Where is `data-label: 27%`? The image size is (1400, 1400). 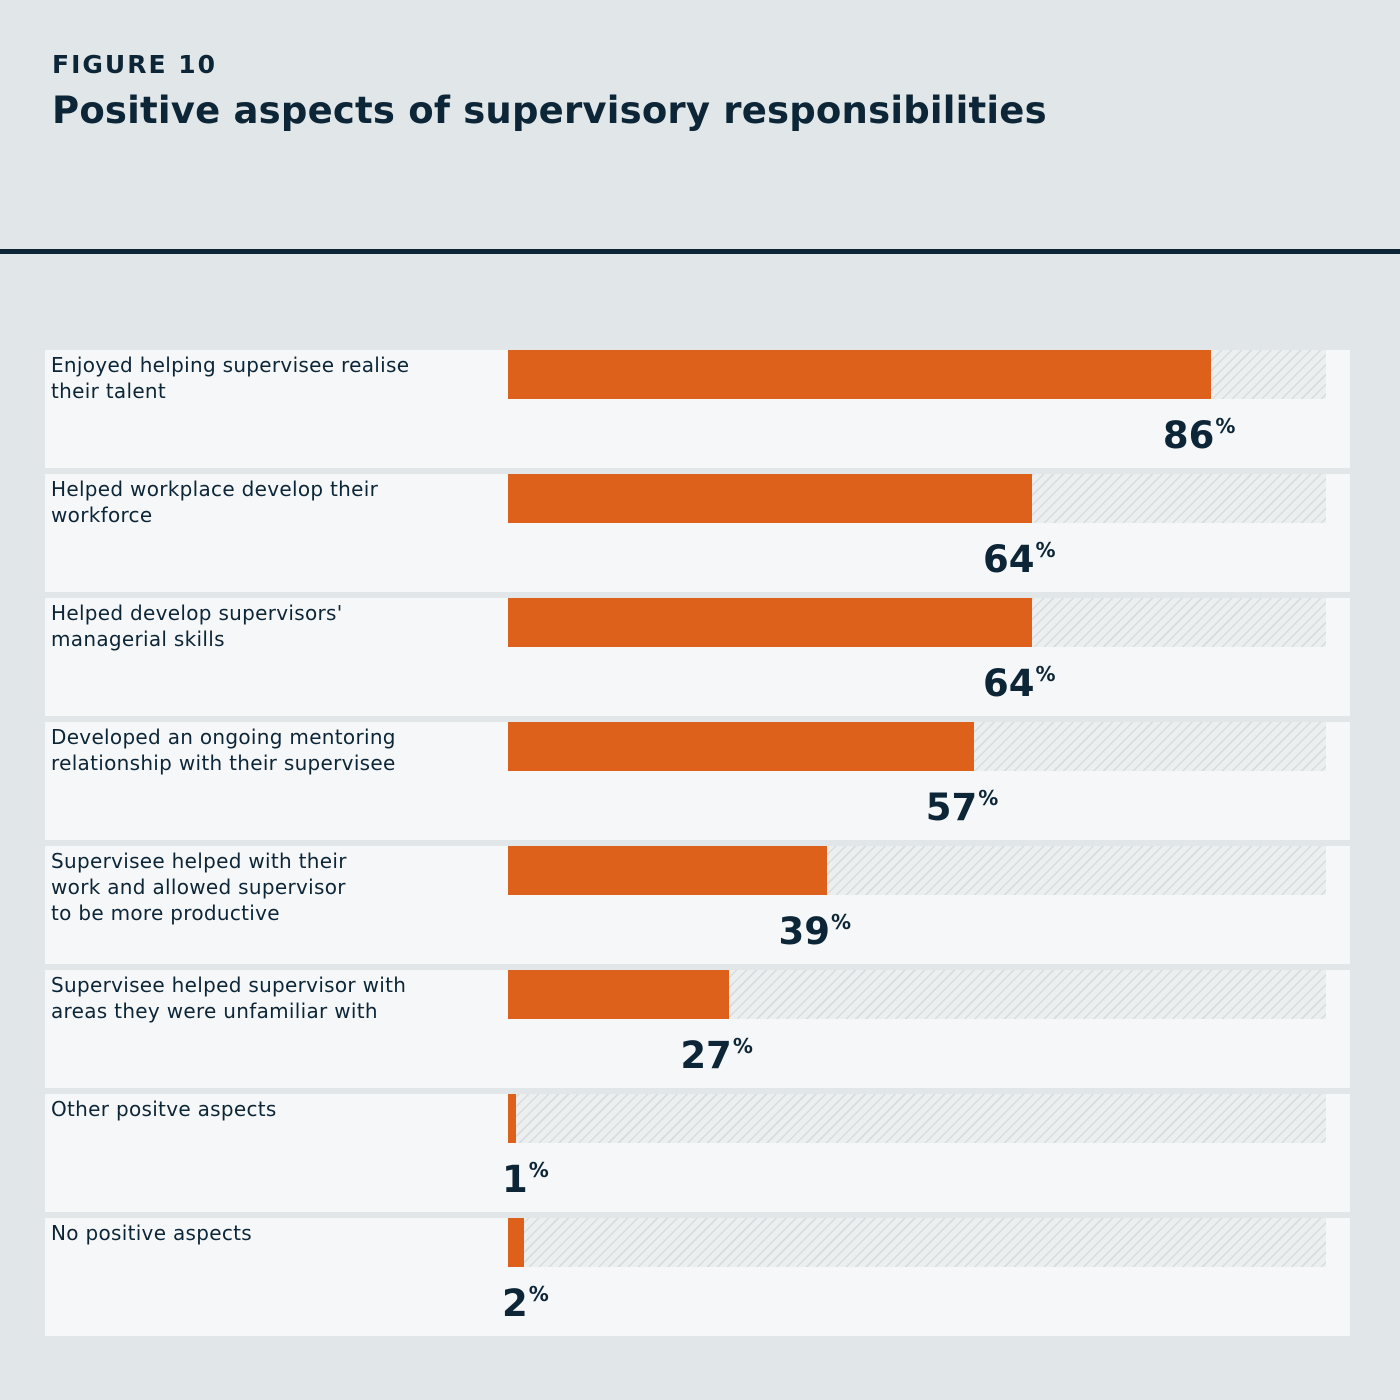
data-label: 27% is located at coordinates (716, 1055).